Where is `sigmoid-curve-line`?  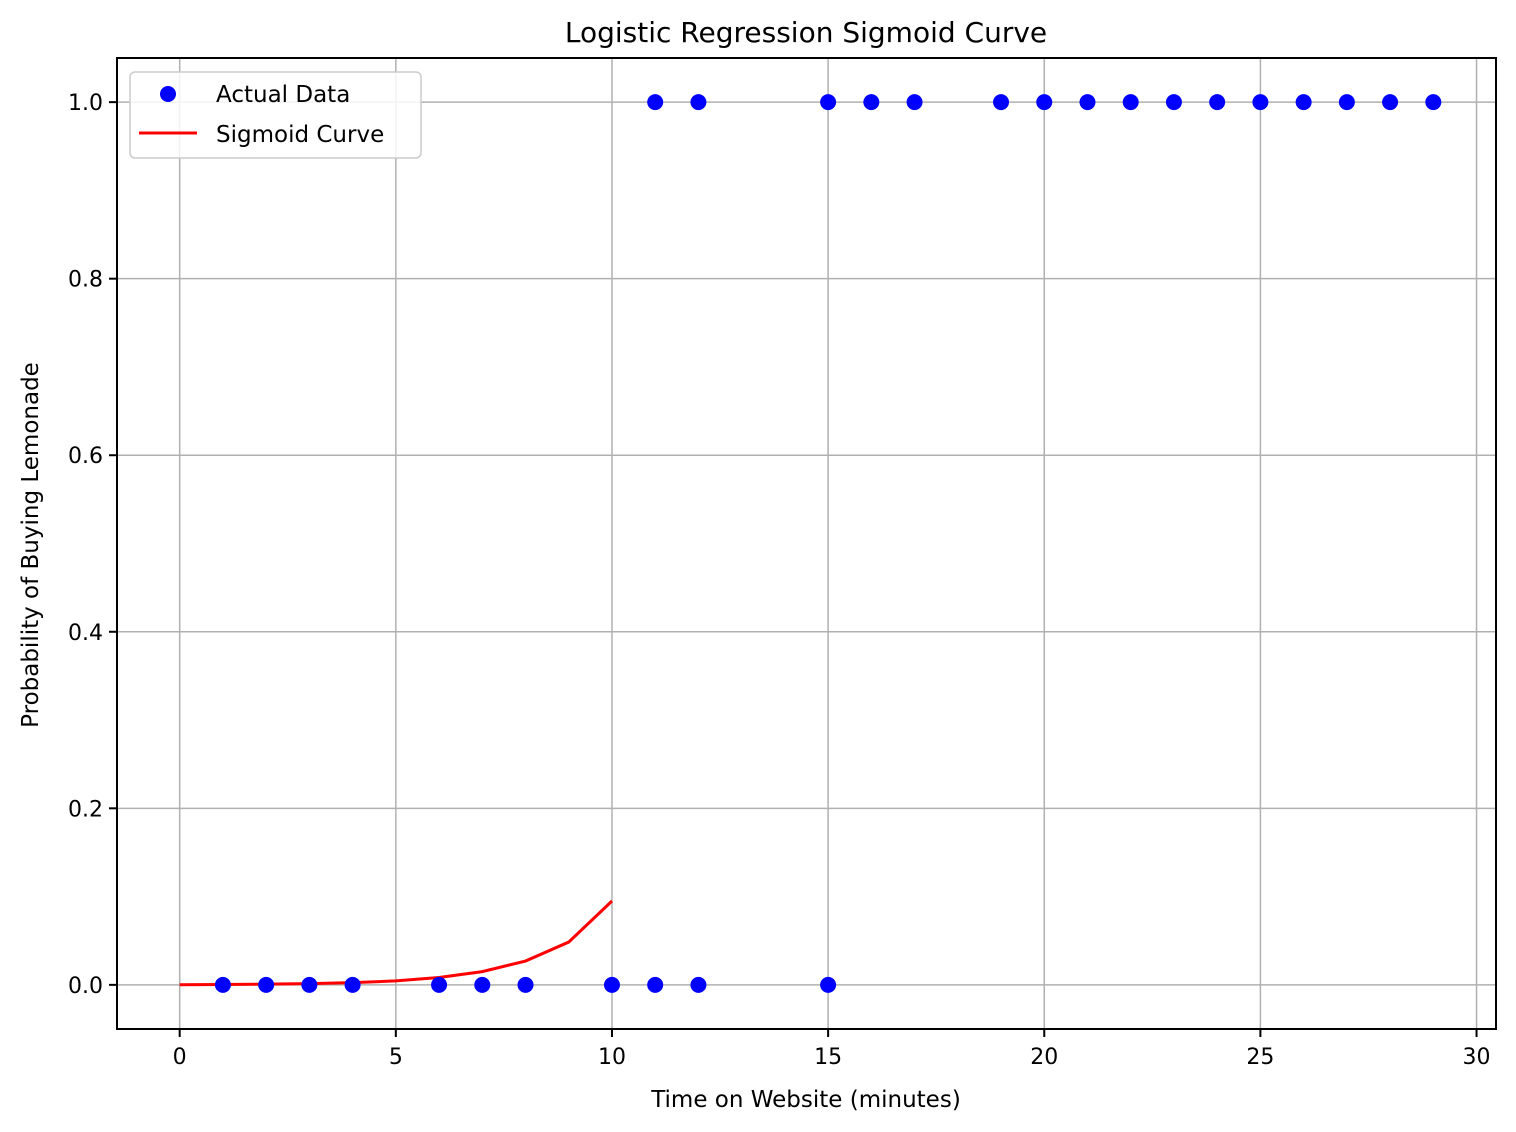
sigmoid-curve-line is located at coordinates (396, 943).